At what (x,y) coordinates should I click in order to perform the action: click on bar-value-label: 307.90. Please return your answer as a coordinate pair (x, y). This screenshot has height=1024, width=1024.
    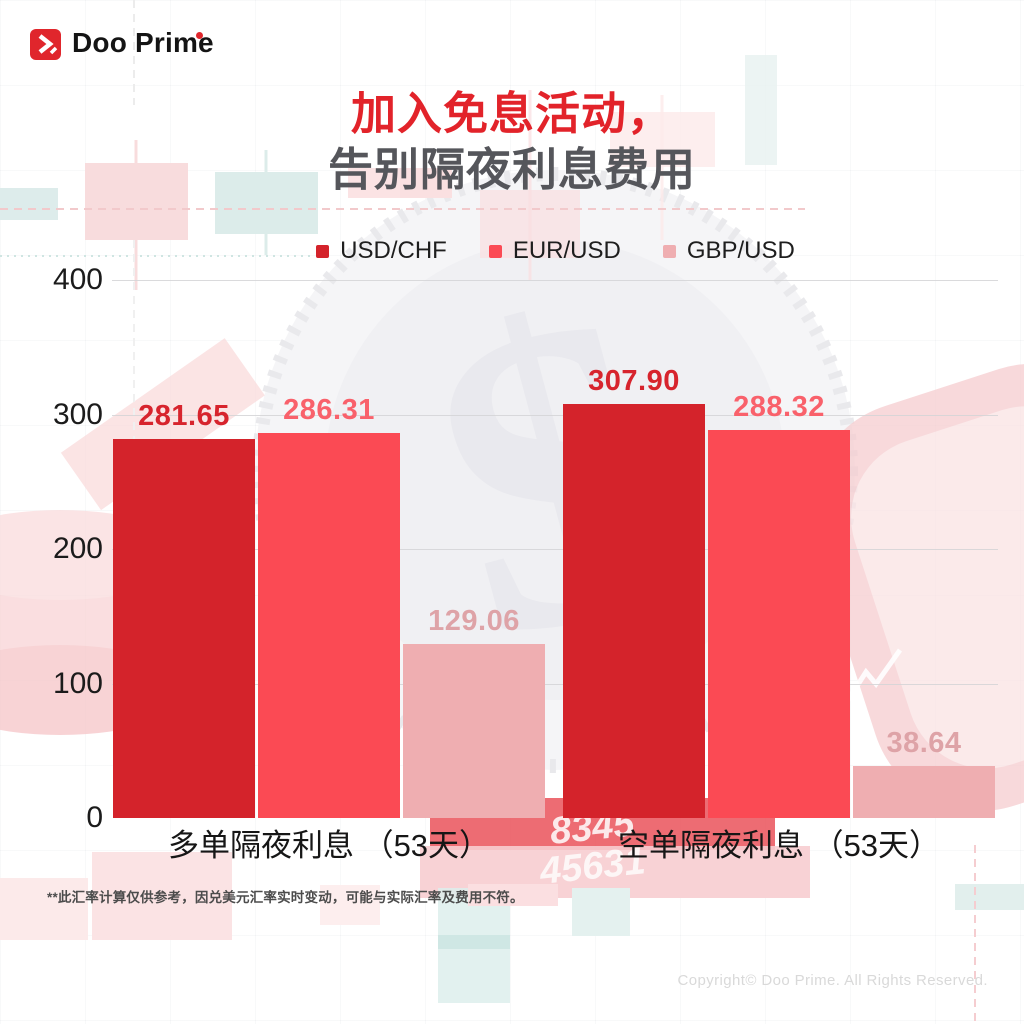
    Looking at the image, I should click on (634, 380).